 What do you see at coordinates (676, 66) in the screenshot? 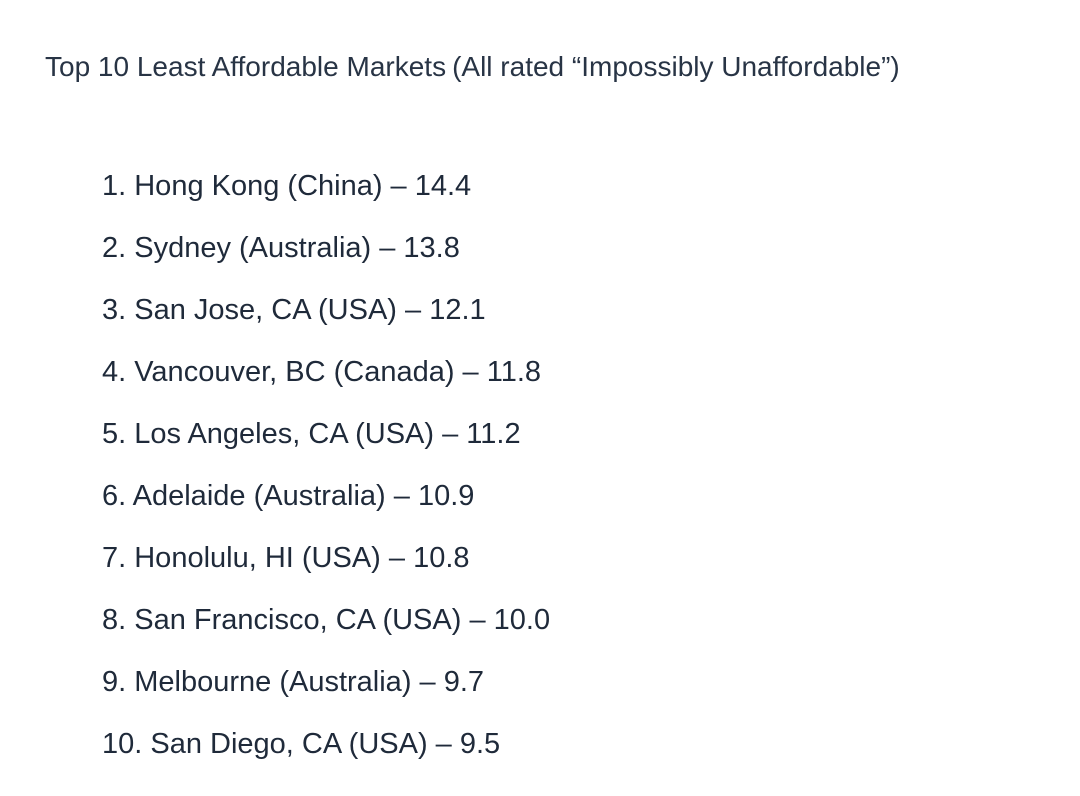
I see `title-subtitle: (All rated “Impossibly Unaffordable”)` at bounding box center [676, 66].